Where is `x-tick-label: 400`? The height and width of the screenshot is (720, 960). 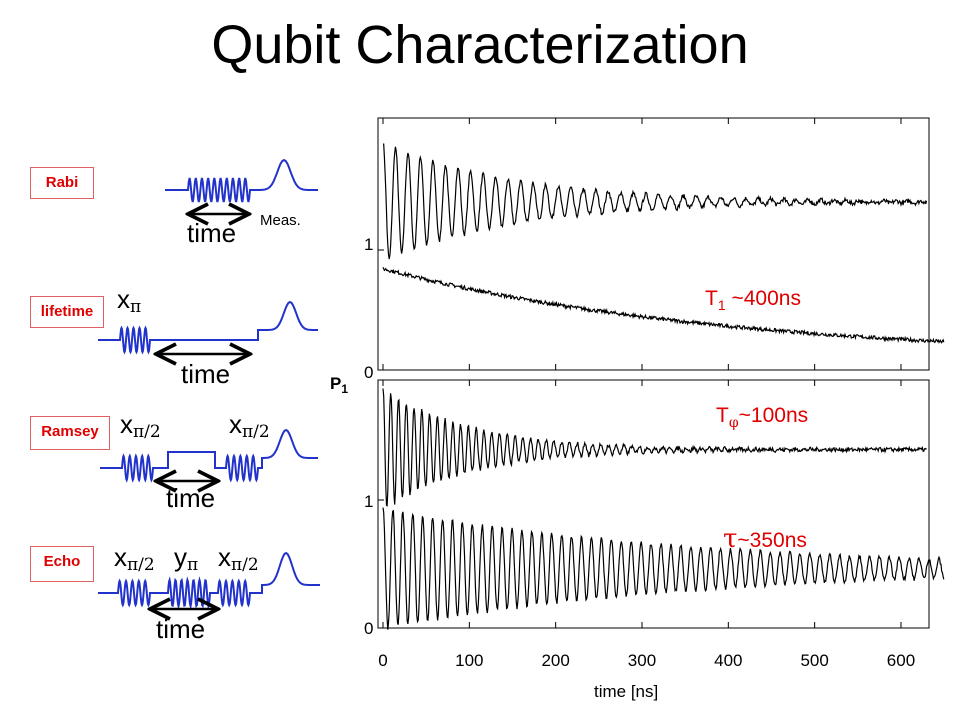 x-tick-label: 400 is located at coordinates (728, 660).